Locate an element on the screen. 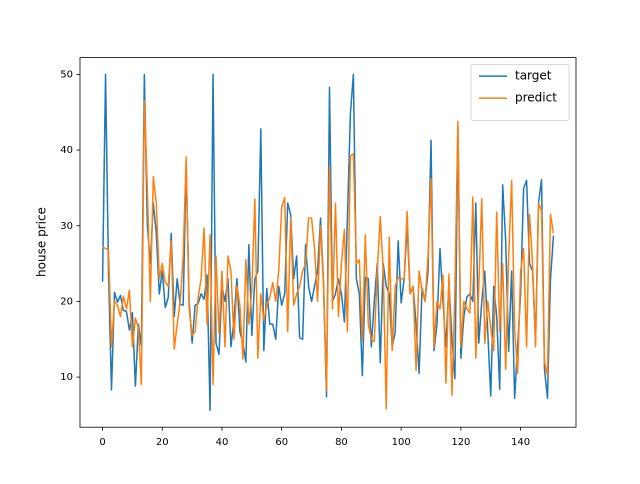 This screenshot has height=484, width=640. y-tick-label: 40 is located at coordinates (66, 150).